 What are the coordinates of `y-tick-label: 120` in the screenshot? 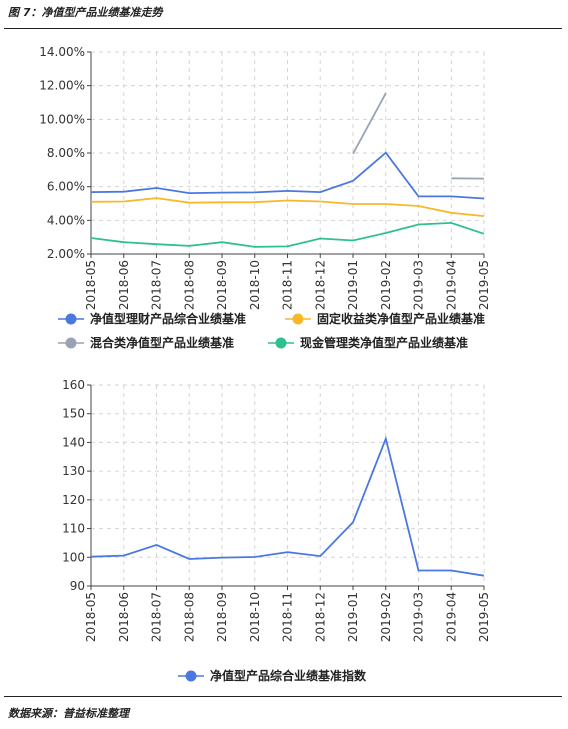 It's located at (73, 500).